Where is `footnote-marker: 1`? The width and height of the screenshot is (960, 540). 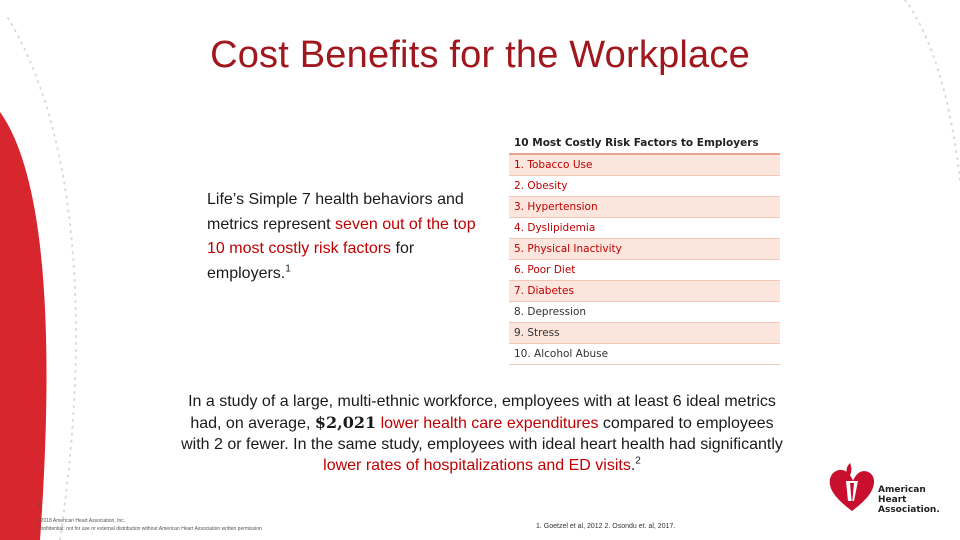 footnote-marker: 1 is located at coordinates (288, 269).